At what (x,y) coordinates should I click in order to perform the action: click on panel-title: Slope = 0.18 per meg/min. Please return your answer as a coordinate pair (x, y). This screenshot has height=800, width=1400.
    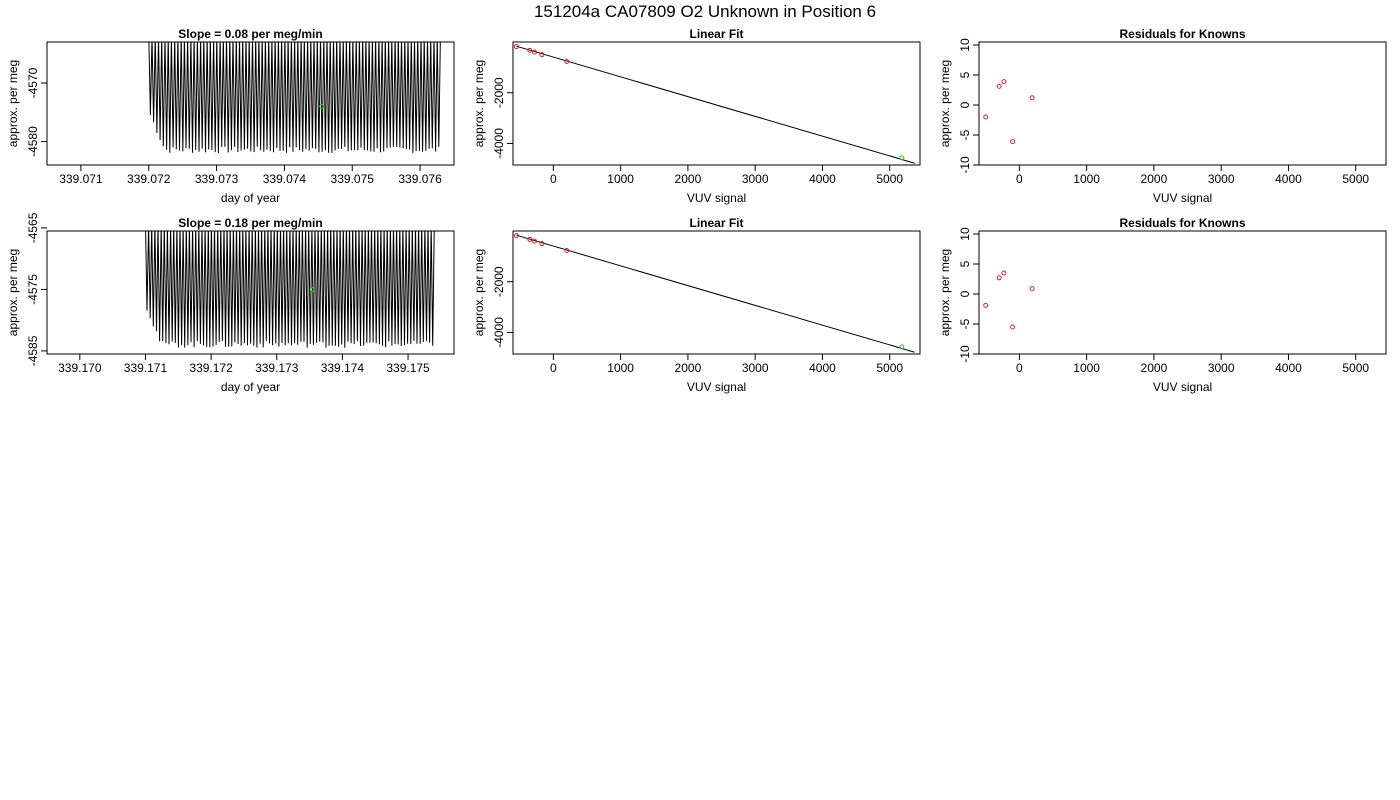
    Looking at the image, I should click on (250, 223).